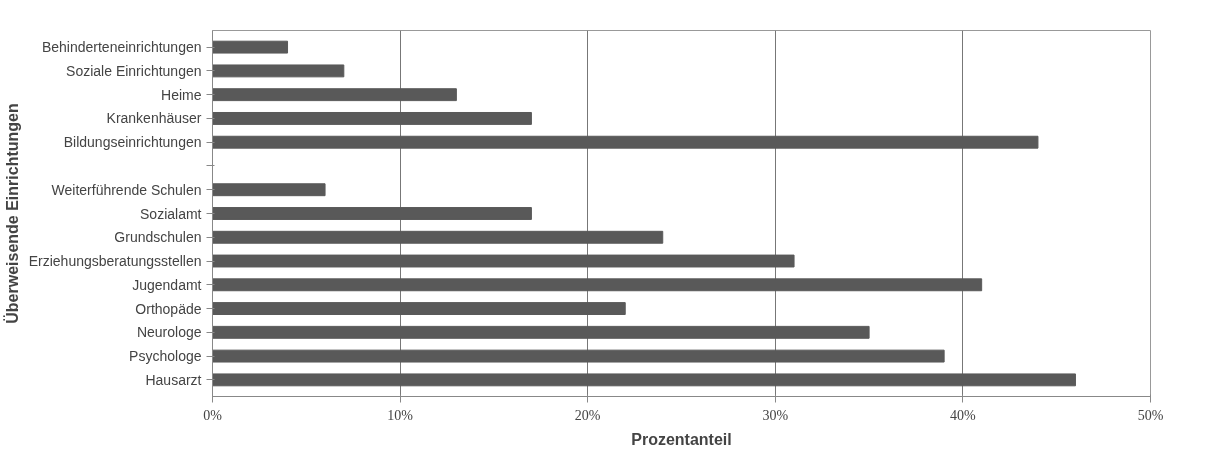  I want to click on y-tick-label: Psychologe, so click(165, 356).